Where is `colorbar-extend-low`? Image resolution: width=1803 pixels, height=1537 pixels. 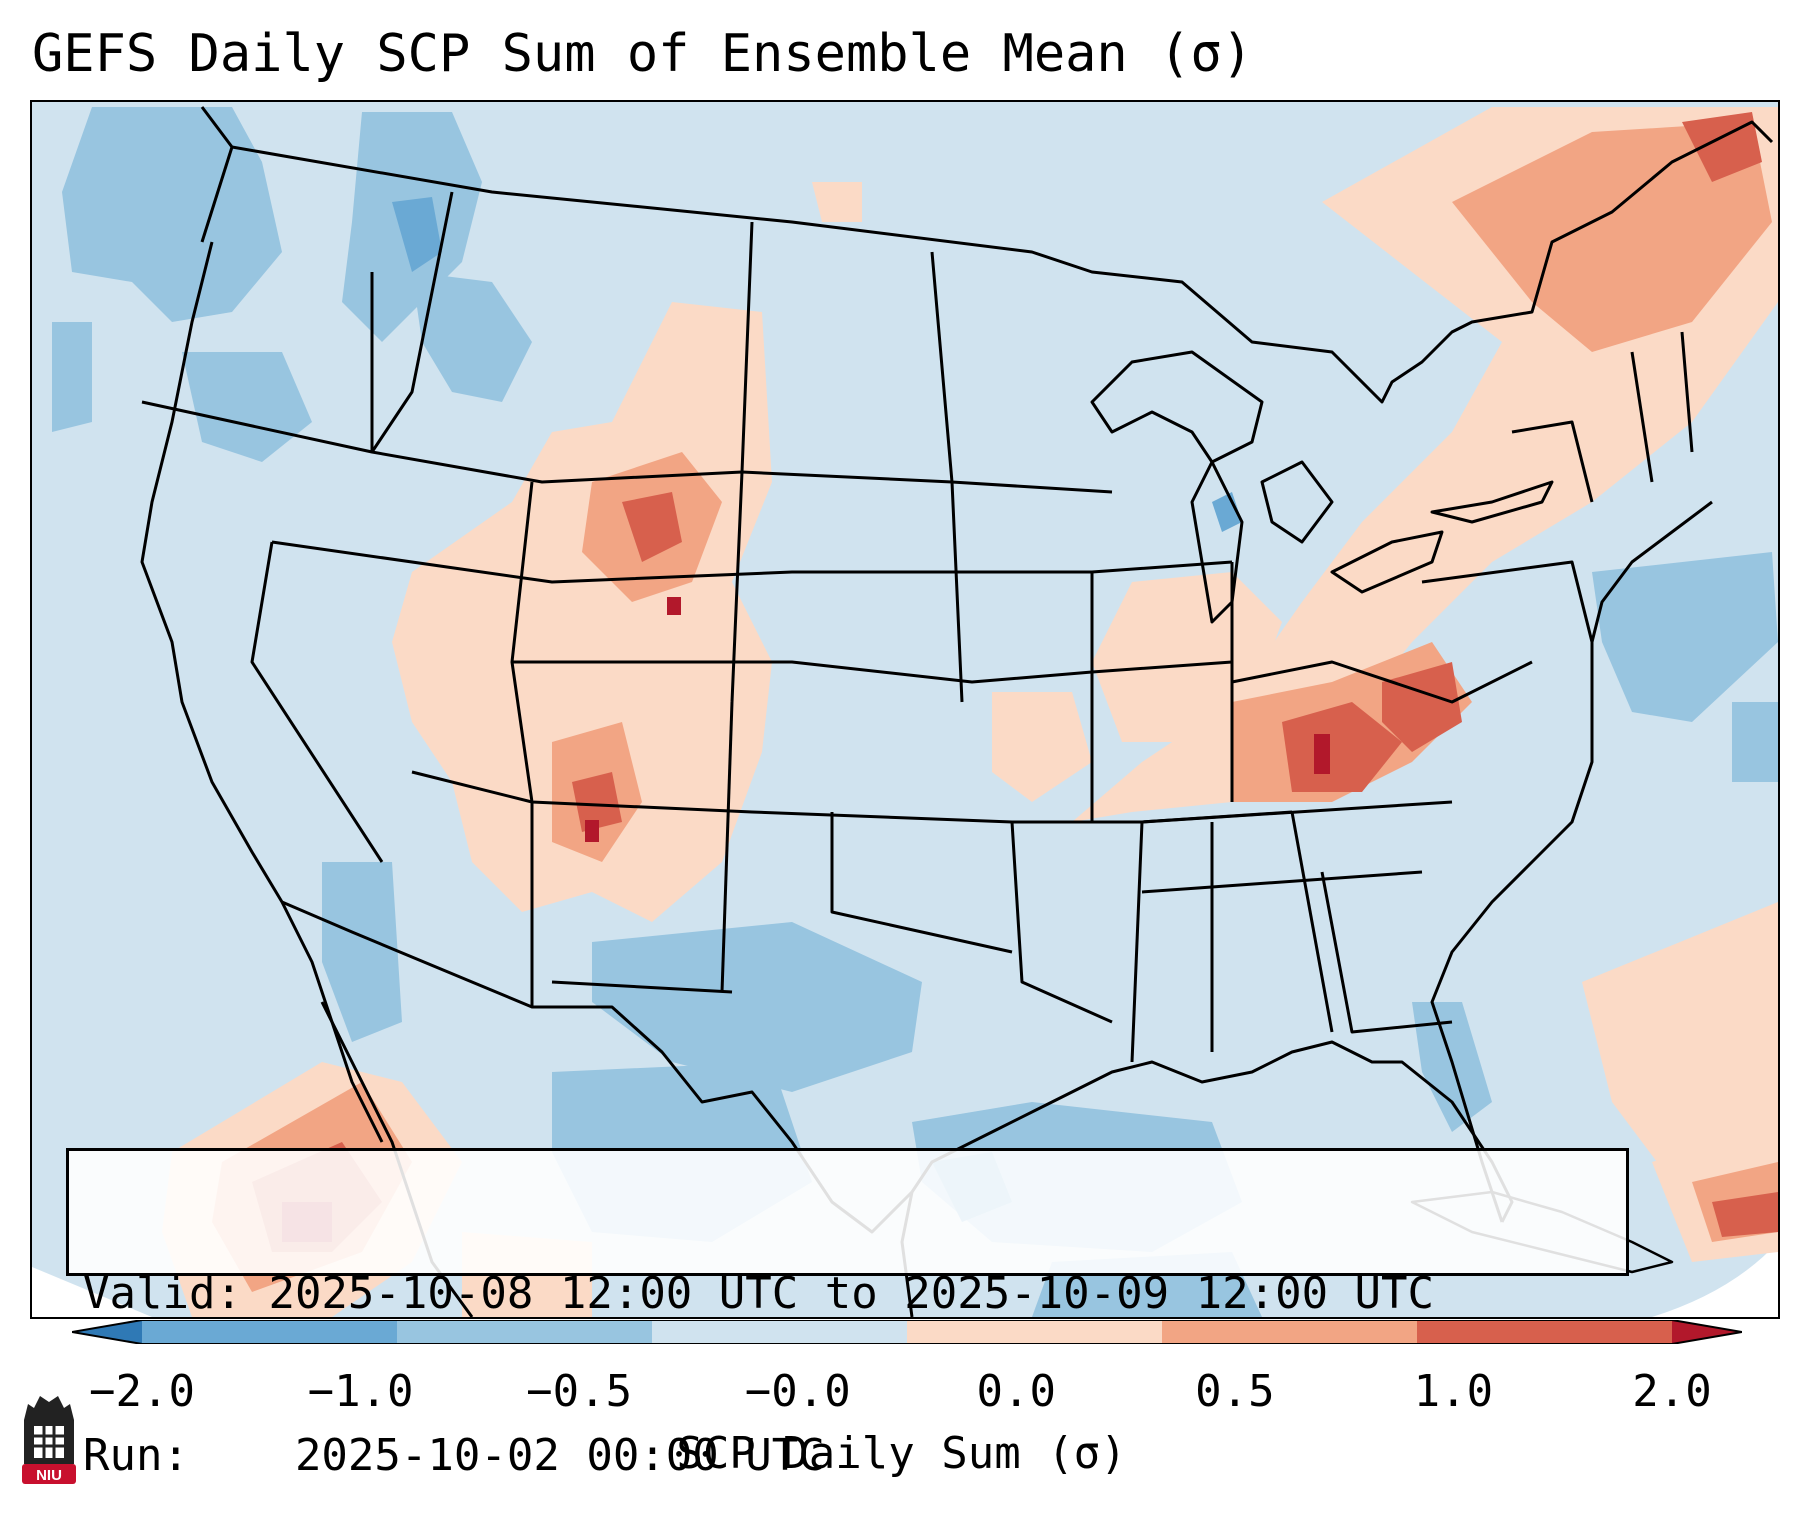 colorbar-extend-low is located at coordinates (107, 1332).